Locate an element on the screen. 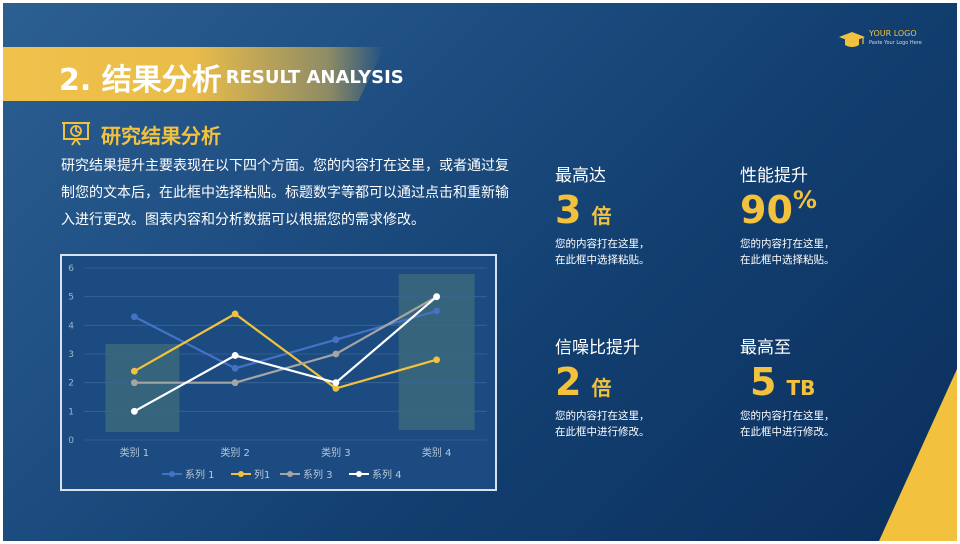 This screenshot has width=960, height=544. legend-label: 系列 3 is located at coordinates (318, 474).